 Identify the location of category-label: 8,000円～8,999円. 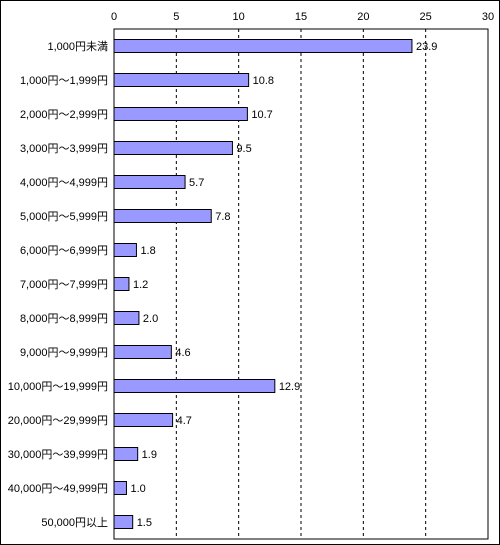
(64, 319).